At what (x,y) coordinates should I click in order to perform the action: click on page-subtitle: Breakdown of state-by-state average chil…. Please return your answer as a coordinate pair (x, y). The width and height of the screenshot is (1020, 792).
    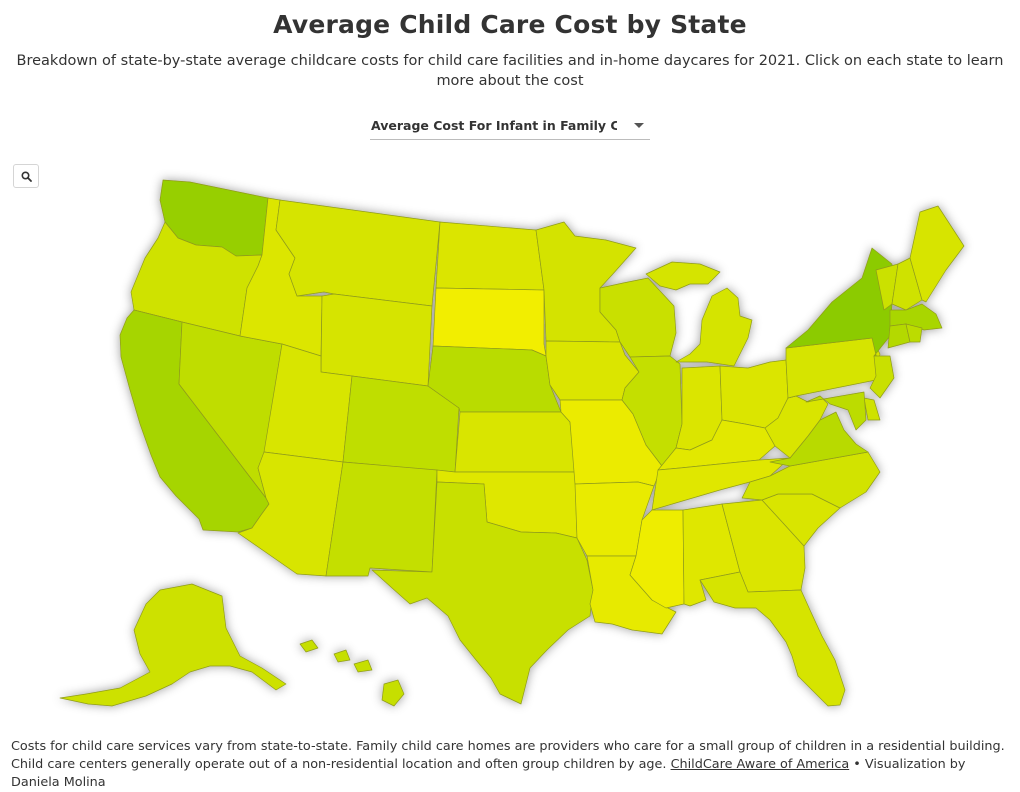
    Looking at the image, I should click on (510, 71).